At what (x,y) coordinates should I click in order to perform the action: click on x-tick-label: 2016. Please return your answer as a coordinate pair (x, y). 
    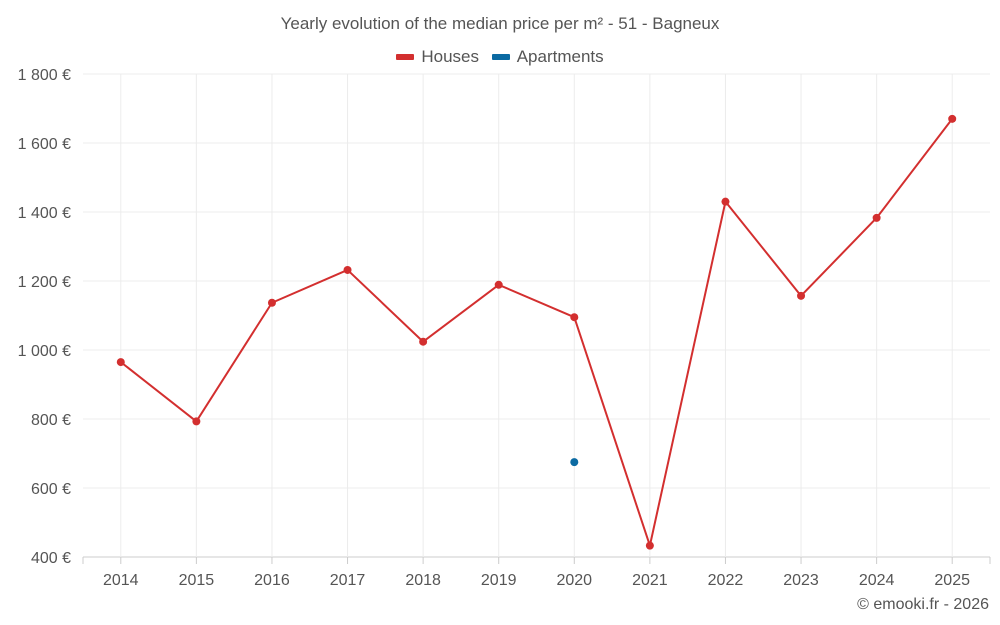
    Looking at the image, I should click on (272, 580).